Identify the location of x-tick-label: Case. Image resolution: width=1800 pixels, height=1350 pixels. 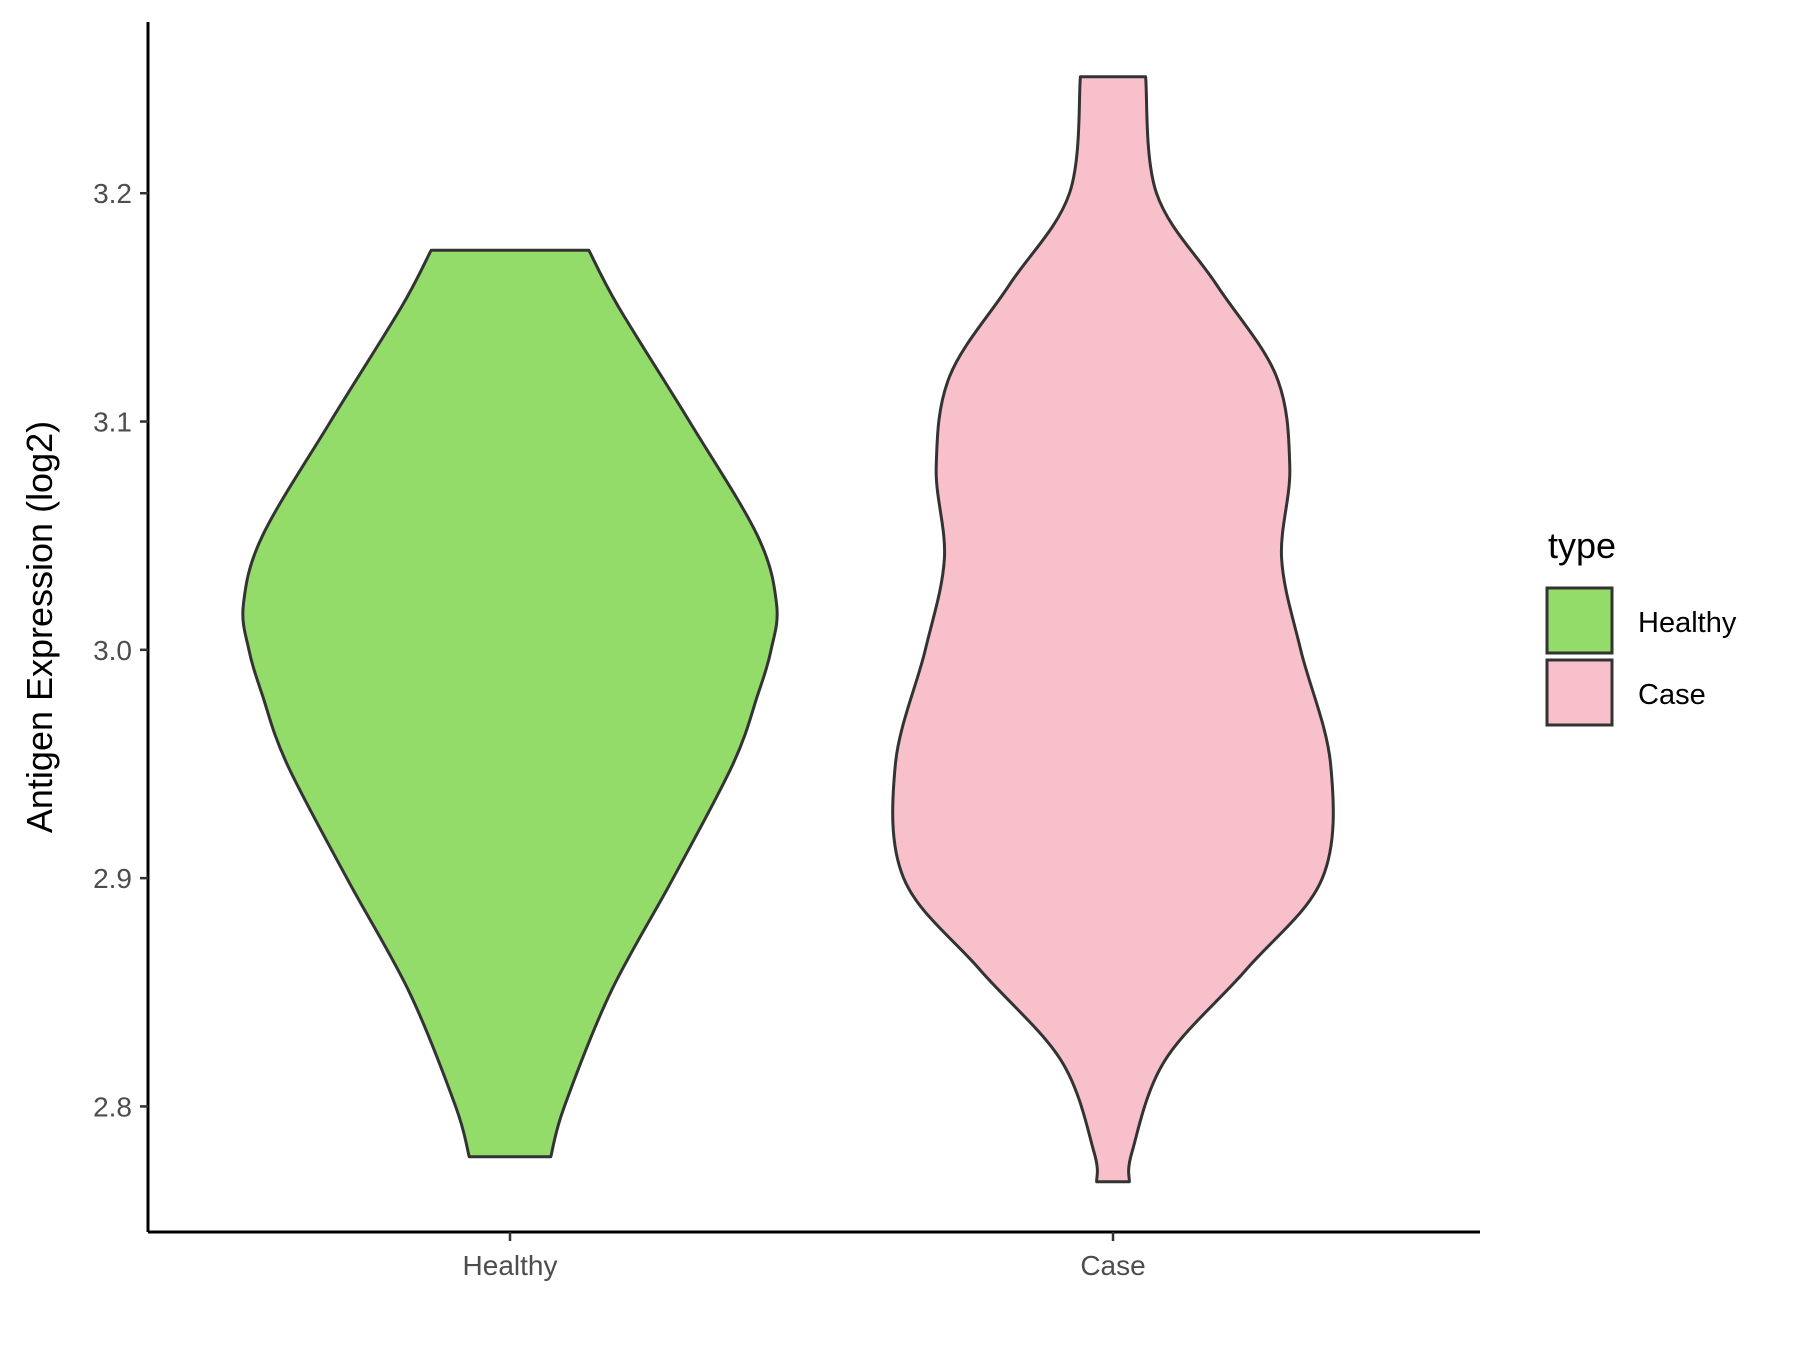
(1112, 1265).